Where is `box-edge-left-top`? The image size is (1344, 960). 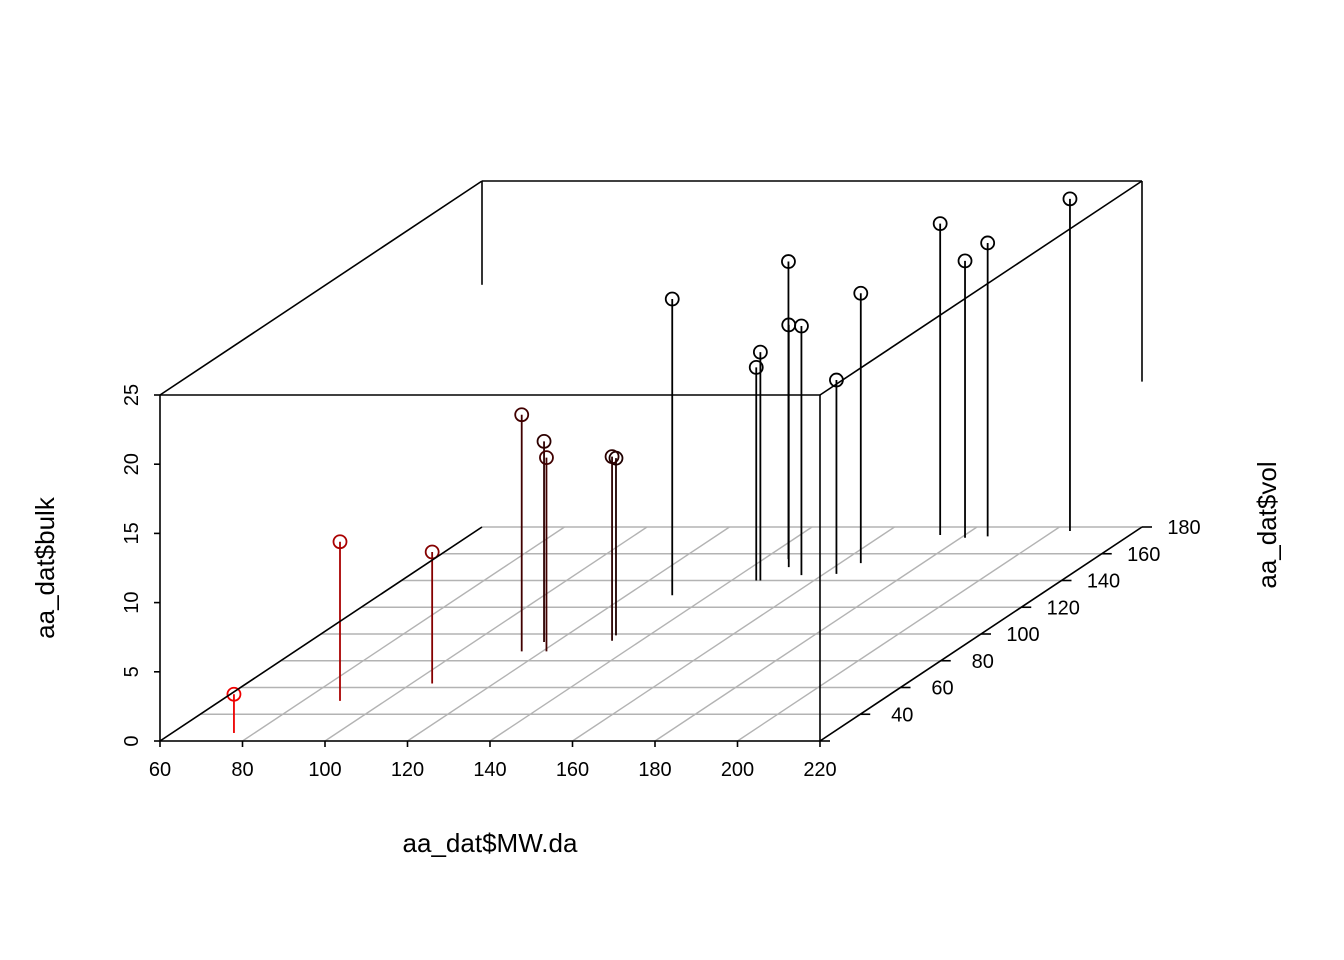 box-edge-left-top is located at coordinates (321, 288).